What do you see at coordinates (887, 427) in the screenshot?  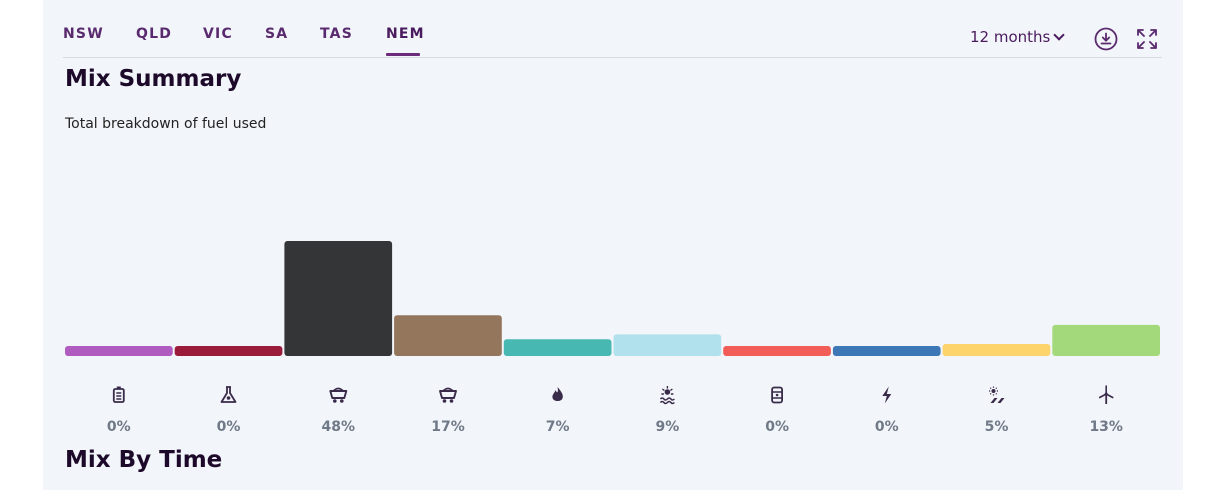 I see `value-label-other: 0%` at bounding box center [887, 427].